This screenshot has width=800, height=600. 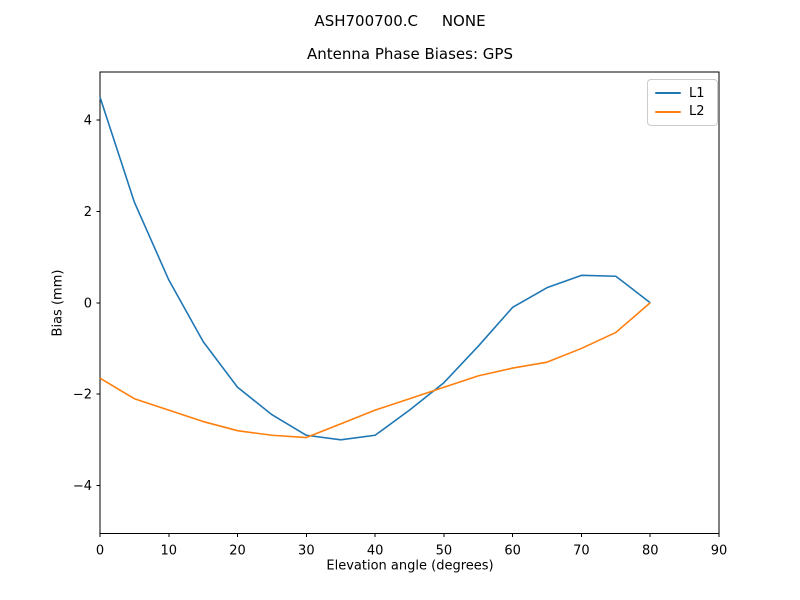 What do you see at coordinates (88, 212) in the screenshot?
I see `y-tick-label: 2` at bounding box center [88, 212].